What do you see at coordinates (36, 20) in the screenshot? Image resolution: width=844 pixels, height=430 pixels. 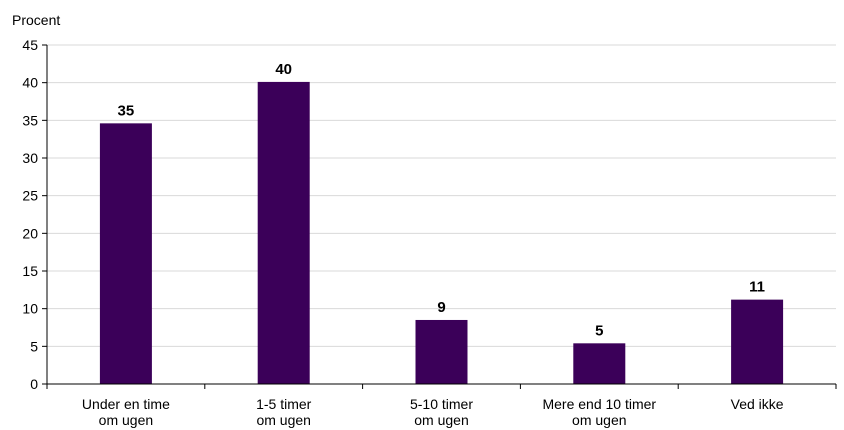 I see `y-axis-label: Procent` at bounding box center [36, 20].